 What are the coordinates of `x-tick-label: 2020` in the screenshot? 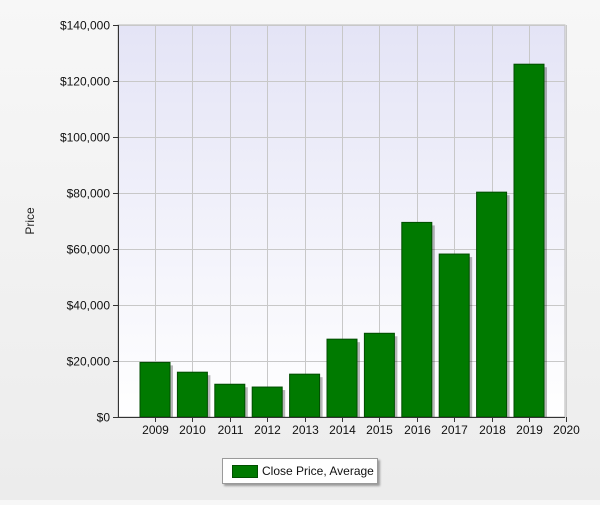 It's located at (566, 430).